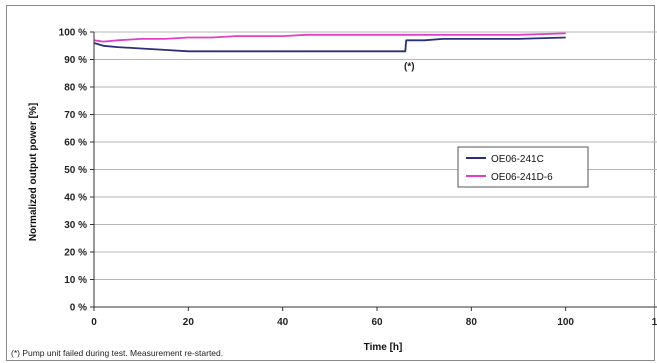 This screenshot has height=363, width=657. What do you see at coordinates (377, 322) in the screenshot?
I see `x-tick-label-3: 60` at bounding box center [377, 322].